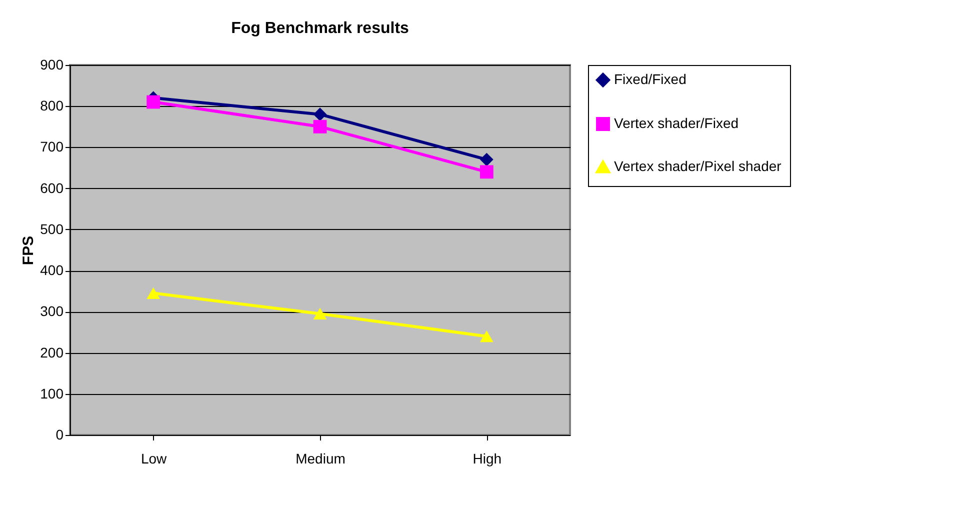 Image resolution: width=956 pixels, height=527 pixels. What do you see at coordinates (676, 123) in the screenshot?
I see `legend-label: Vertex shader/Fixed` at bounding box center [676, 123].